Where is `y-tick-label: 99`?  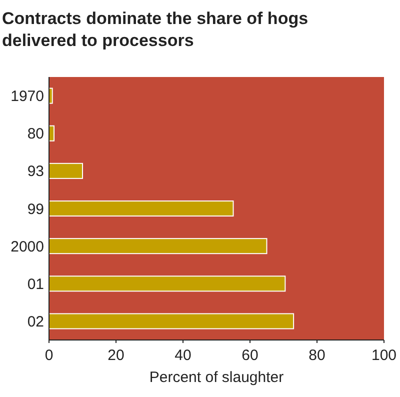 y-tick-label: 99 is located at coordinates (35, 209).